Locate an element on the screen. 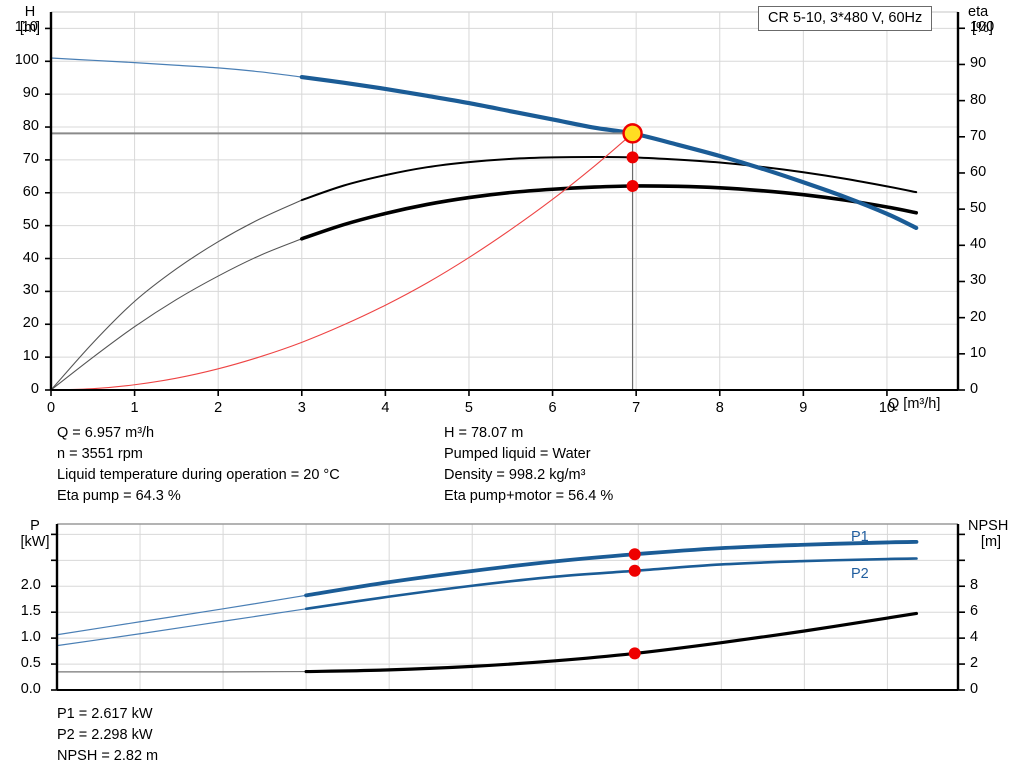 This screenshot has height=781, width=1024. pump-model-title: CR 5-10, 3*480 V, 60Hz is located at coordinates (845, 18).